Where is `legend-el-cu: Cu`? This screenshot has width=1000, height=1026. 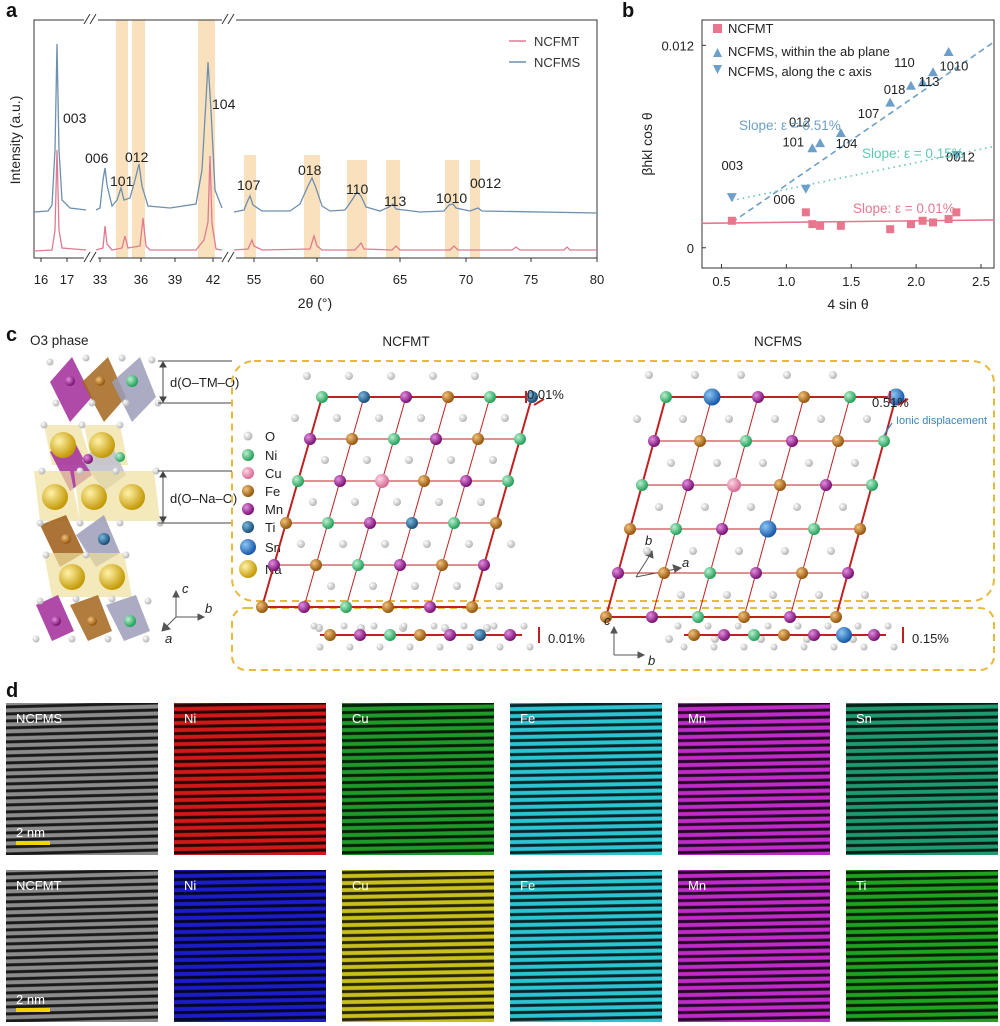
legend-el-cu: Cu is located at coordinates (273, 473).